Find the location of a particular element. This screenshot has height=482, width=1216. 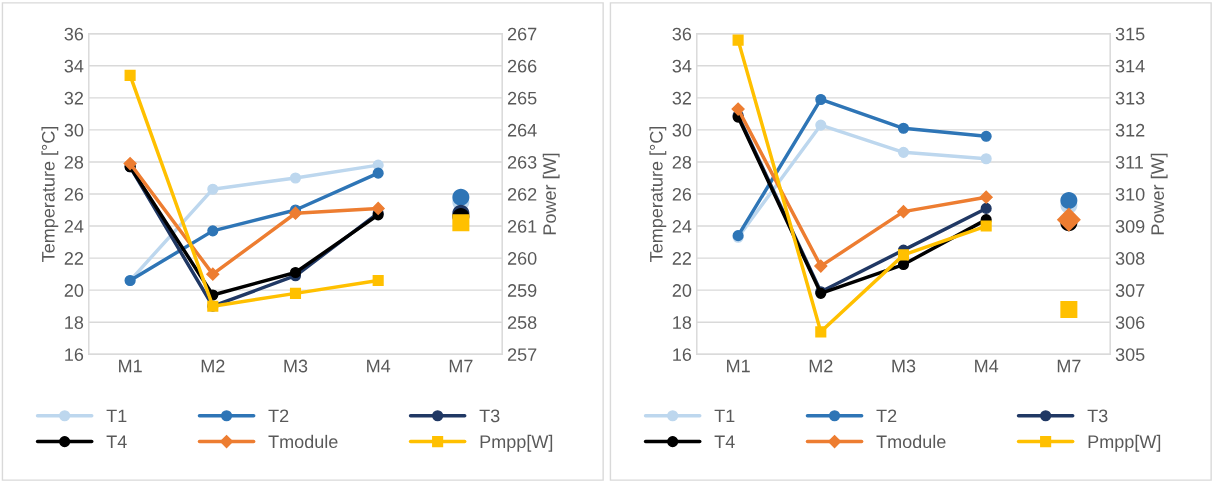

y2-tick-label: 259 is located at coordinates (522, 290).